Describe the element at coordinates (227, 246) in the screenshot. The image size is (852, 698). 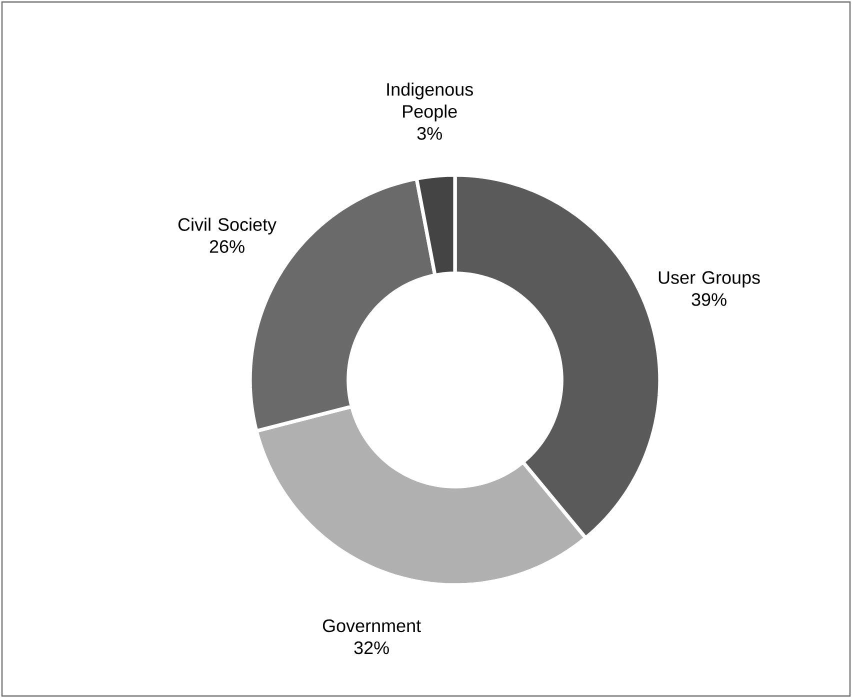
I see `data-label: 26%` at that location.